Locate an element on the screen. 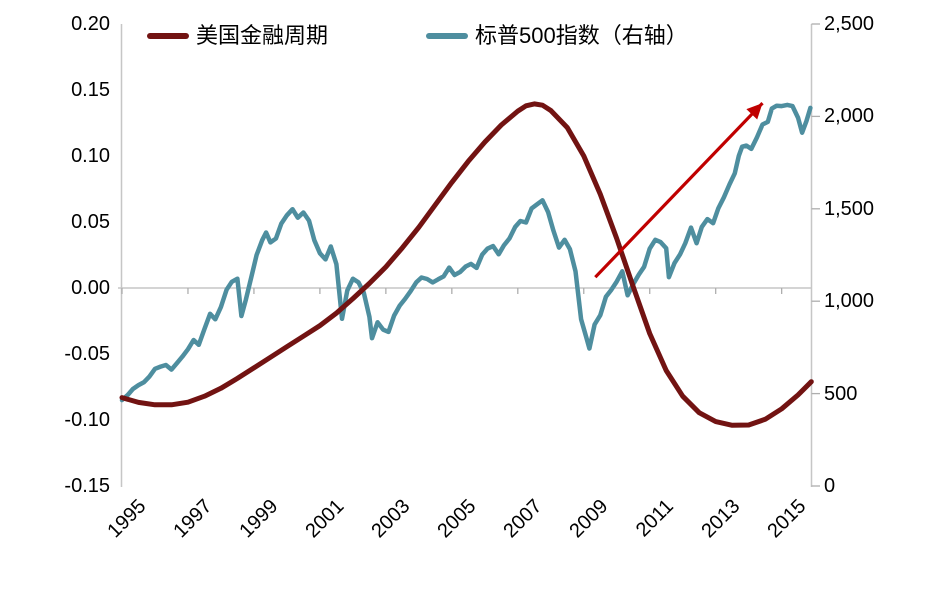  right-axis-tick-label: 1,500 is located at coordinates (849, 209).